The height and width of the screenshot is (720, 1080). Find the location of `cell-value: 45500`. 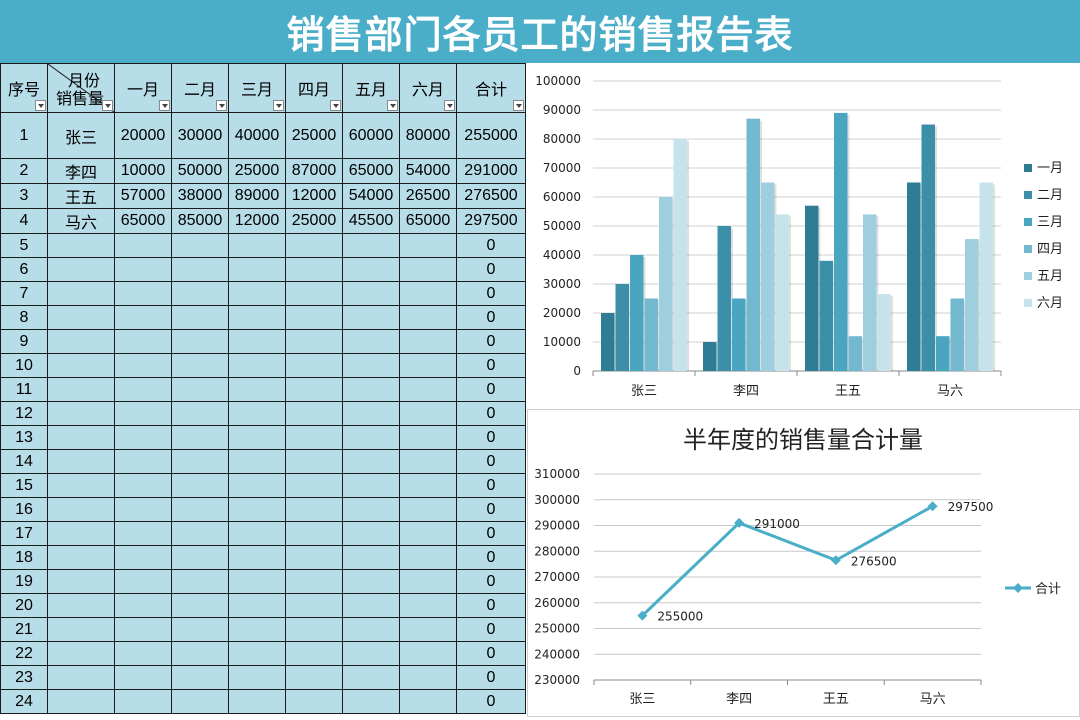

cell-value: 45500 is located at coordinates (371, 221).